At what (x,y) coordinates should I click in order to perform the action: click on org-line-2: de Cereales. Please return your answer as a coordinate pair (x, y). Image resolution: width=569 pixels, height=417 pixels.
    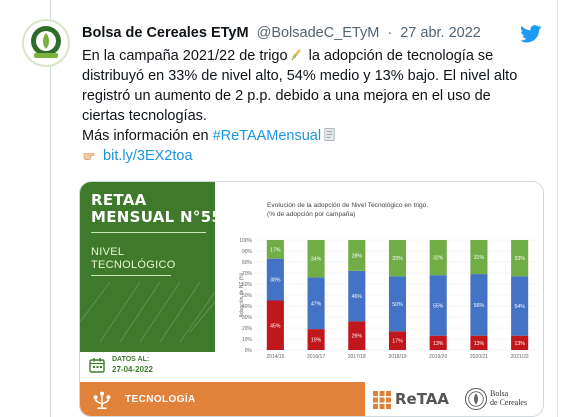
    Looking at the image, I should click on (509, 402).